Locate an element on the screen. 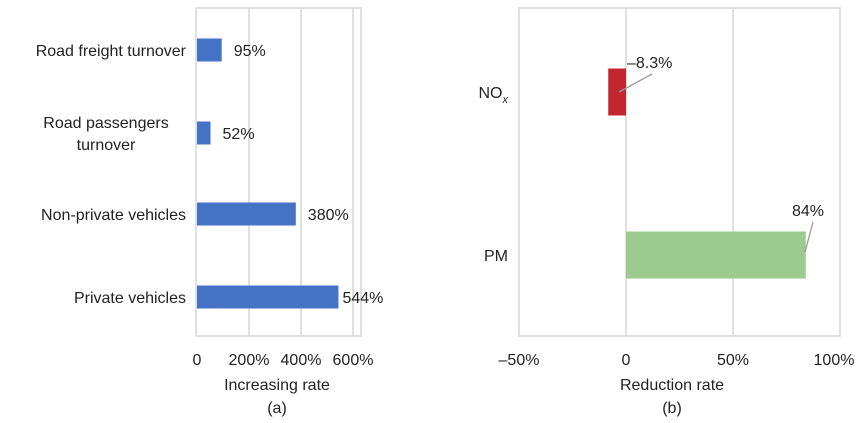 The image size is (862, 423). panel-a-tick-labels: 0 200% 400% 600% is located at coordinates (283, 360).